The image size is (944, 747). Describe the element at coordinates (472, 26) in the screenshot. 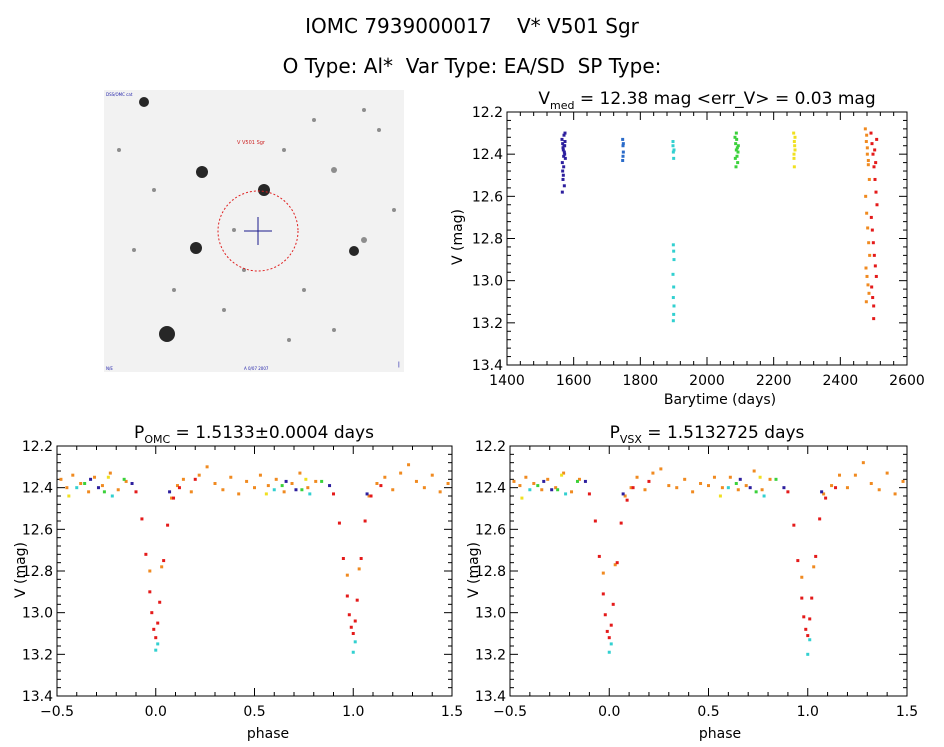

I see `page-title: IOMC 7939000017 V* V501 Sgr` at that location.